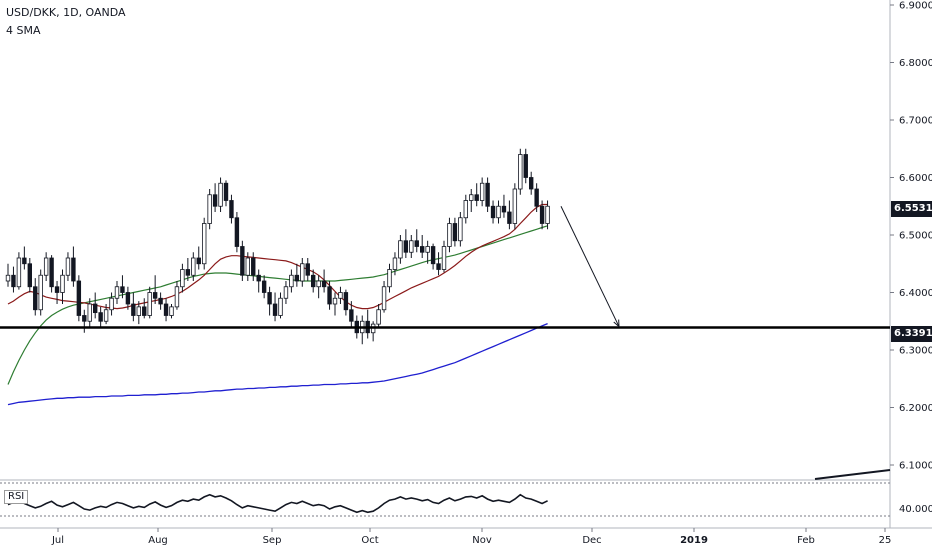 The image size is (932, 550). Describe the element at coordinates (915, 63) in the screenshot. I see `y-tick-label: 6.80000` at that location.